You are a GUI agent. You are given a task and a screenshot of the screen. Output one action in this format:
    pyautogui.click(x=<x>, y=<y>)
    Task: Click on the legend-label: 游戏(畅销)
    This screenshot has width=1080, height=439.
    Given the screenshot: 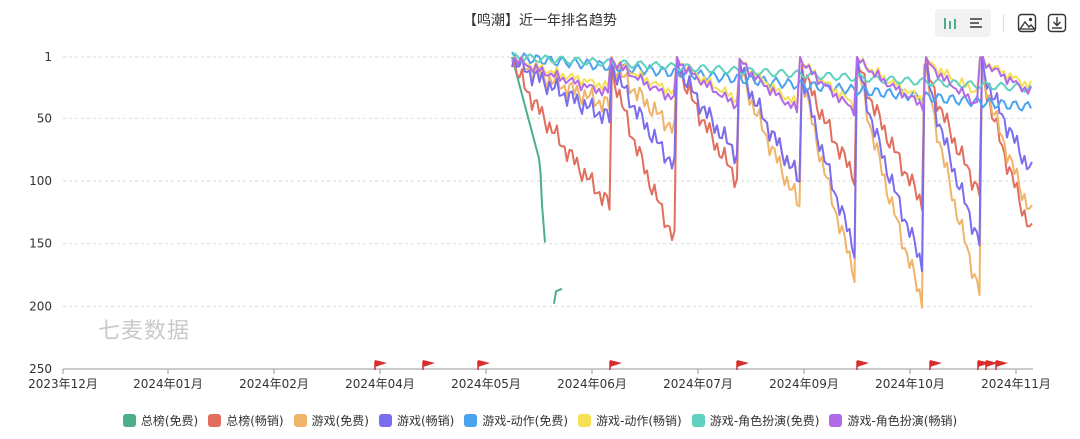 What is the action you would take?
    pyautogui.click(x=425, y=421)
    